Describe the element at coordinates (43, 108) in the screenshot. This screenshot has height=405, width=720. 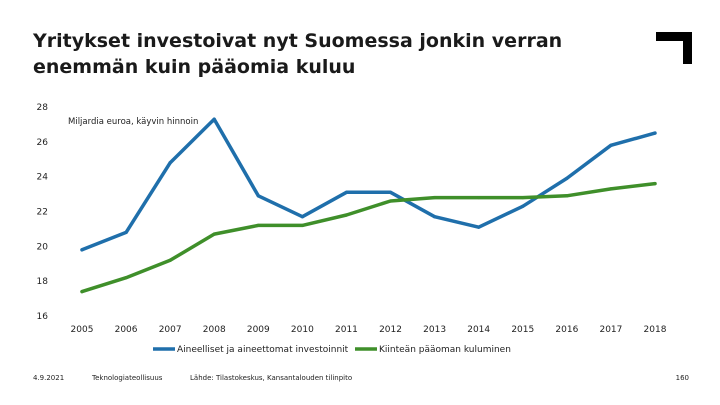
I see `y-tick-label: 28` at that location.